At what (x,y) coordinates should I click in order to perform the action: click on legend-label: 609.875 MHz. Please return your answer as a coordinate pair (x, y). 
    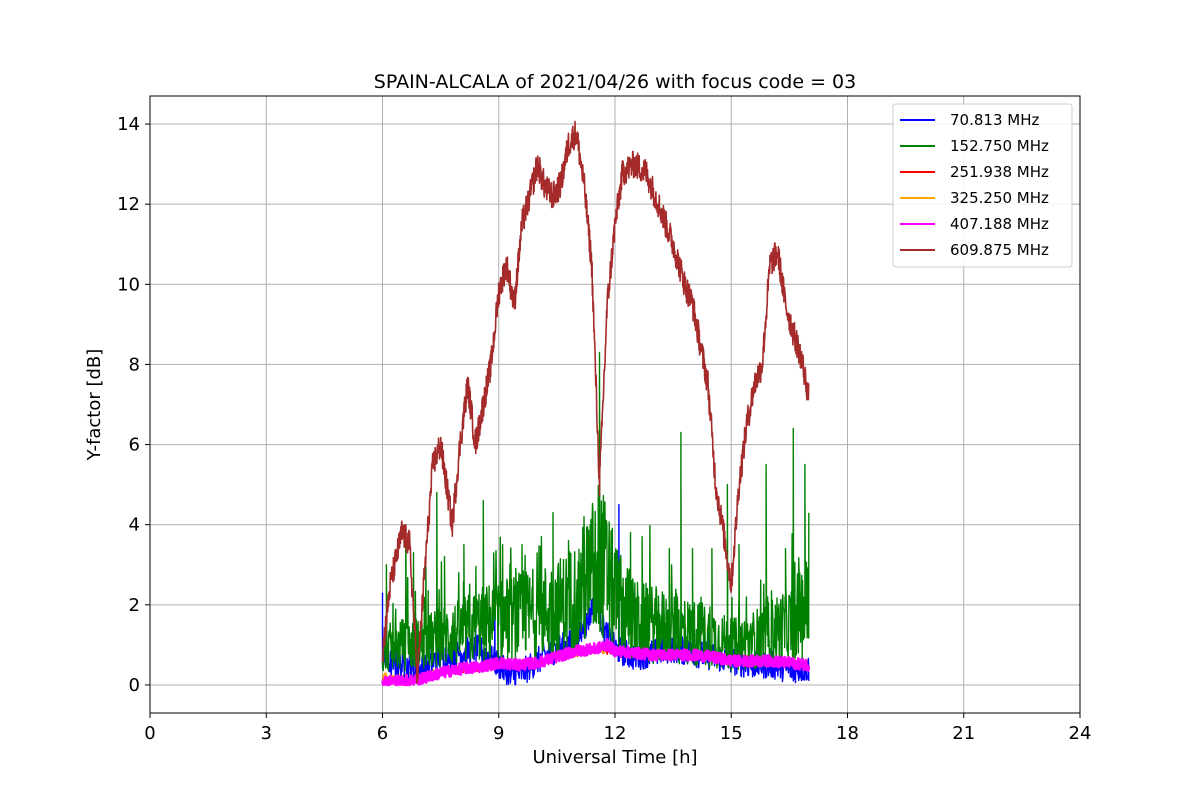
    Looking at the image, I should click on (999, 250).